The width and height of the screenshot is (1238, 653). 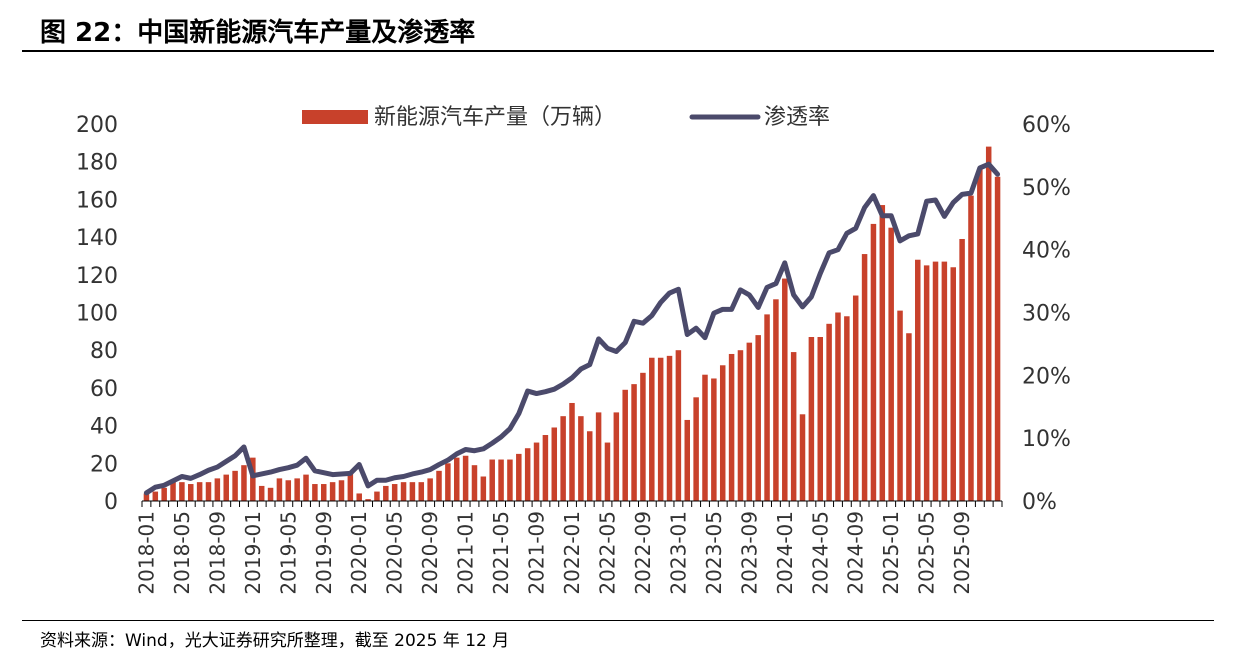 I want to click on left-tick-label: 200, so click(x=97, y=125).